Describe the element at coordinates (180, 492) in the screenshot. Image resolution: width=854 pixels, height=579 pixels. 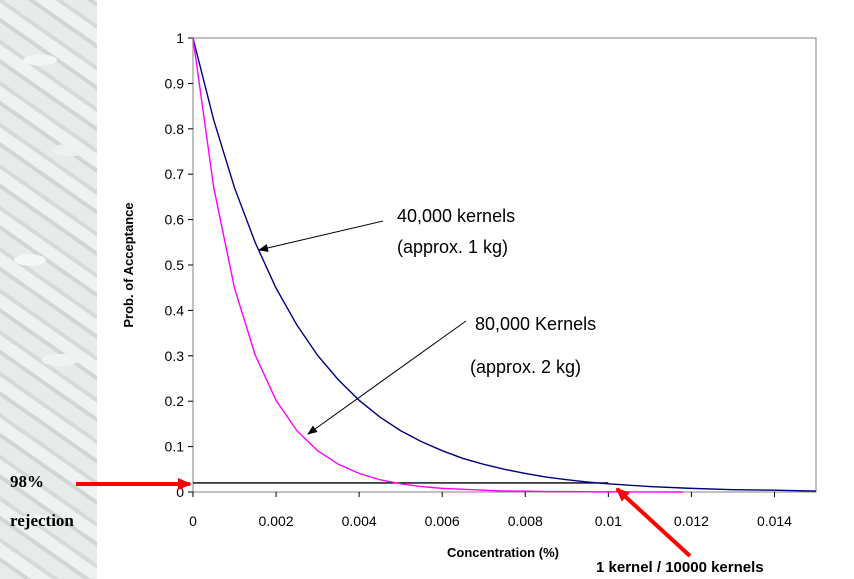
I see `y-tick-label: 0` at that location.